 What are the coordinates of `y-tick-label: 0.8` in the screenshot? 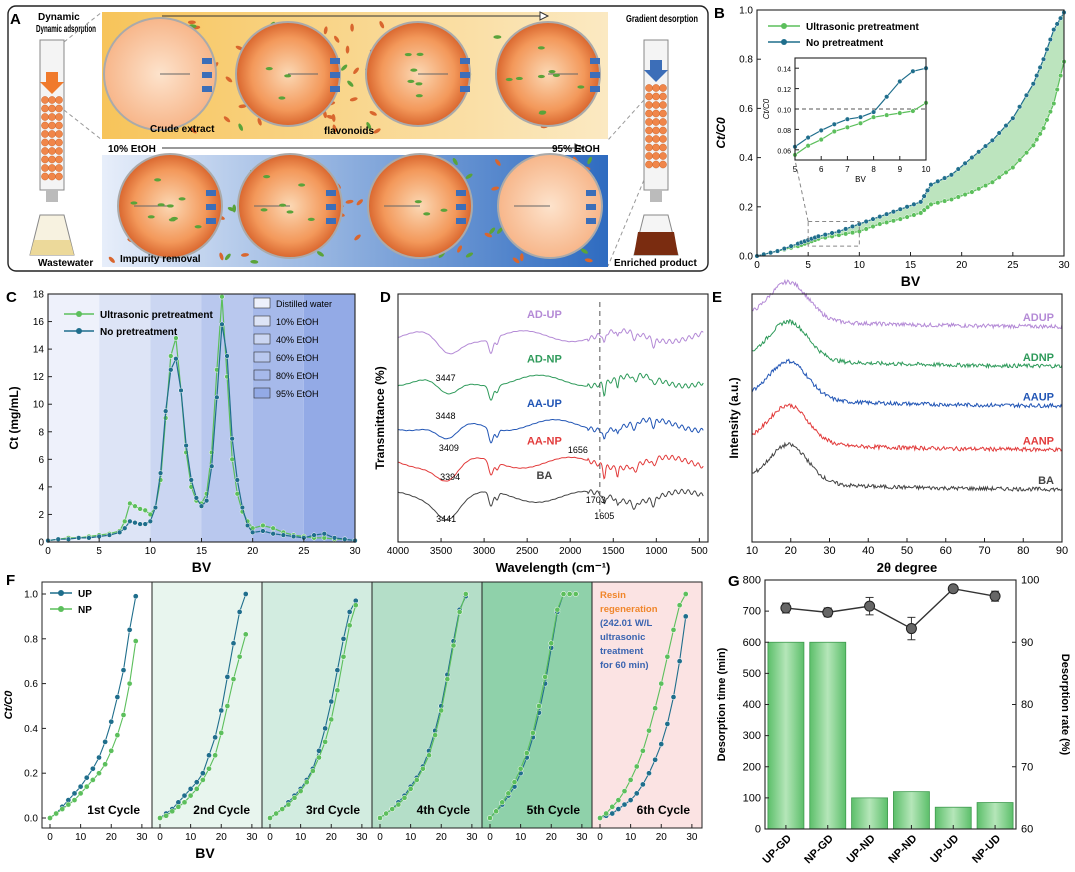 It's located at (746, 60).